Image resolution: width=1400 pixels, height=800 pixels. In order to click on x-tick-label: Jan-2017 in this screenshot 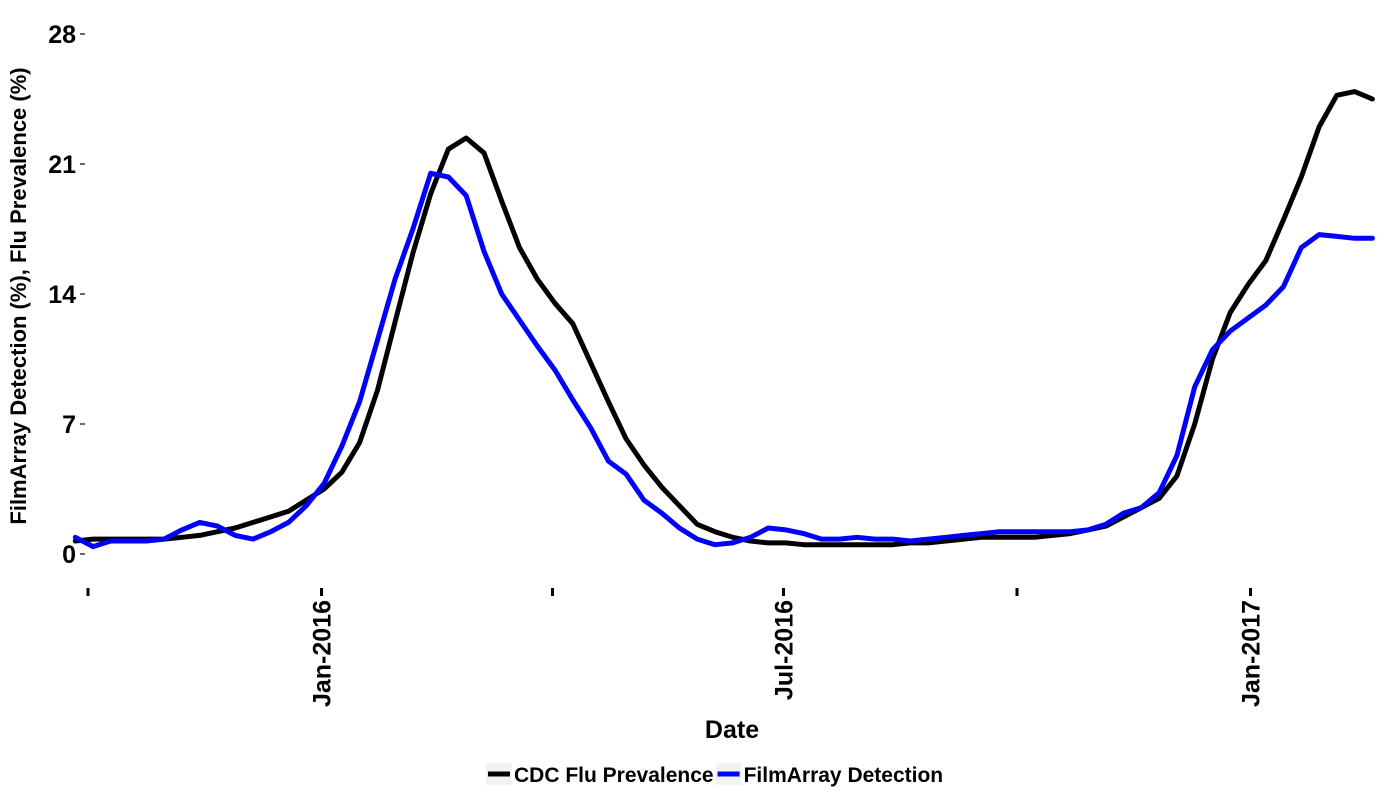, I will do `click(1252, 653)`.